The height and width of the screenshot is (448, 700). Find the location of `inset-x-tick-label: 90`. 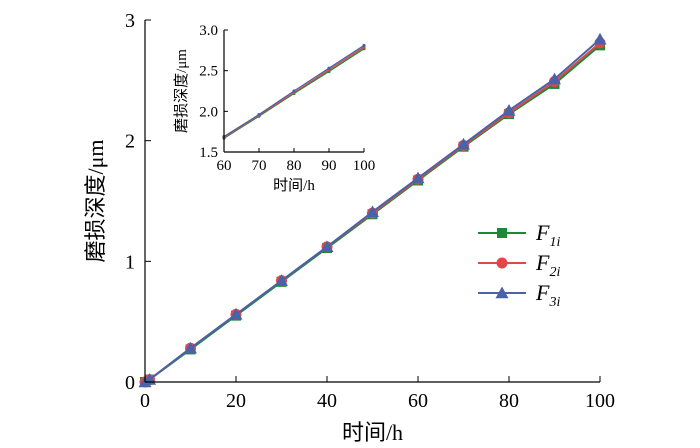

inset-x-tick-label: 90 is located at coordinates (329, 166).